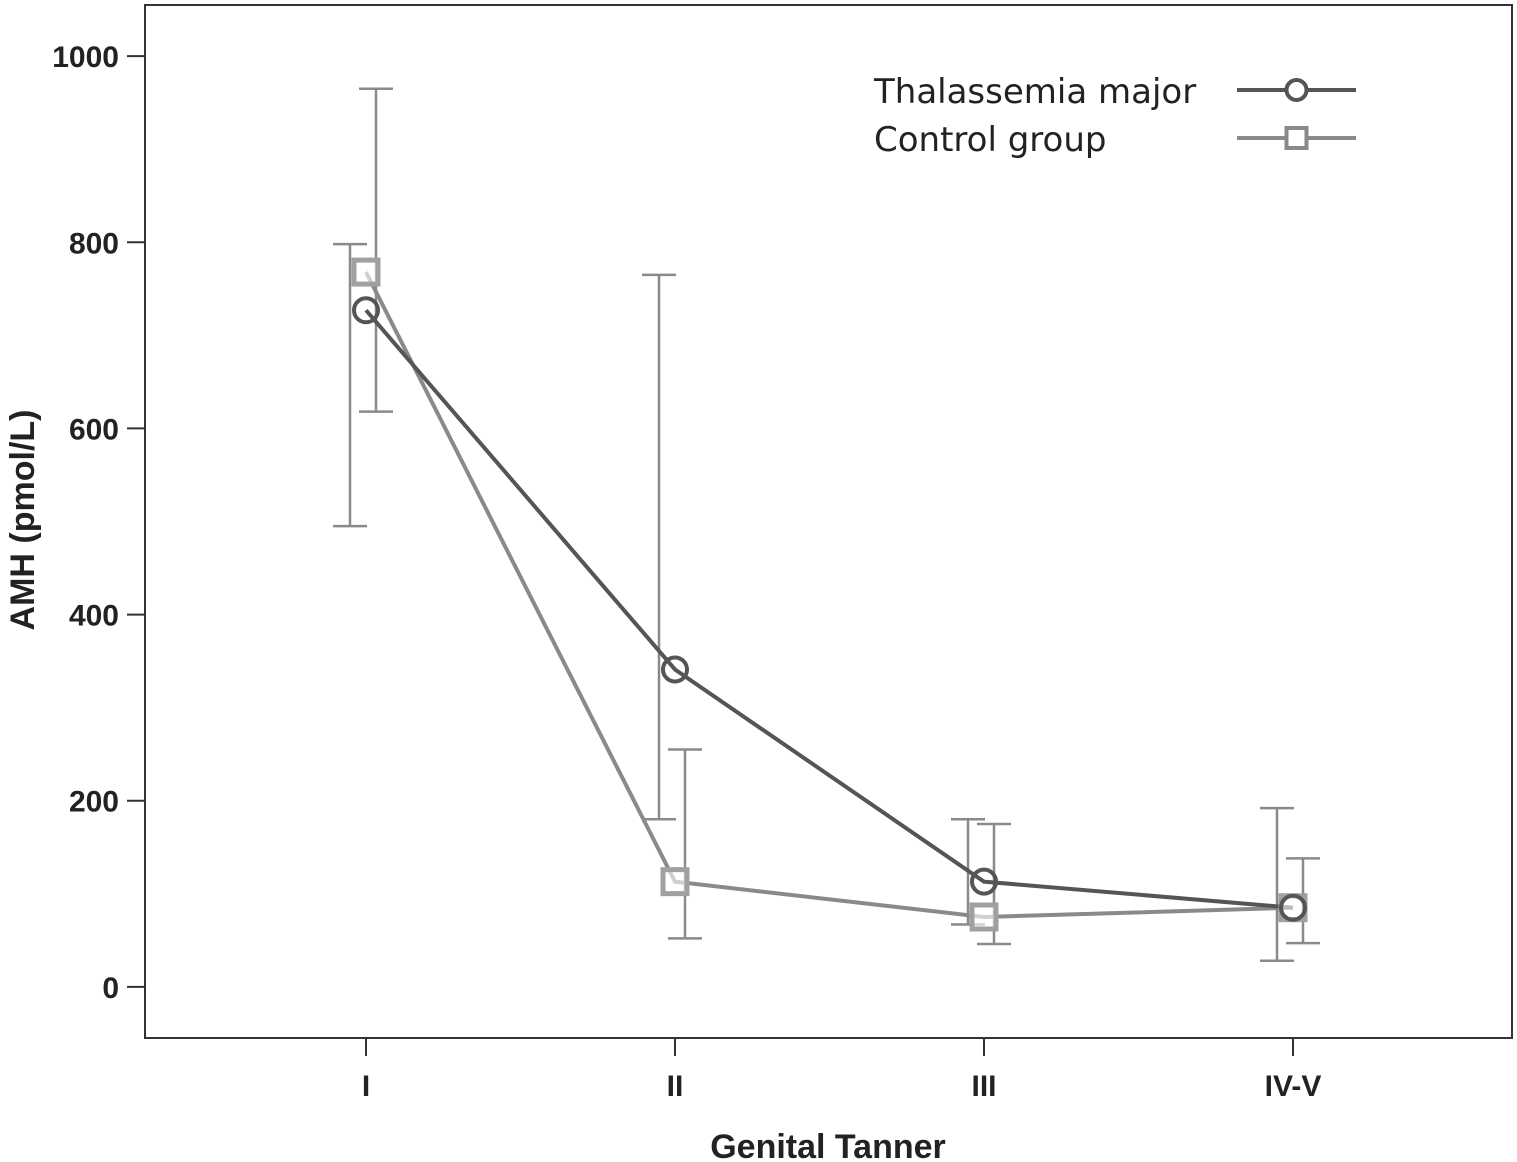 The width and height of the screenshot is (1517, 1162). What do you see at coordinates (366, 1086) in the screenshot?
I see `x-tick-label: I` at bounding box center [366, 1086].